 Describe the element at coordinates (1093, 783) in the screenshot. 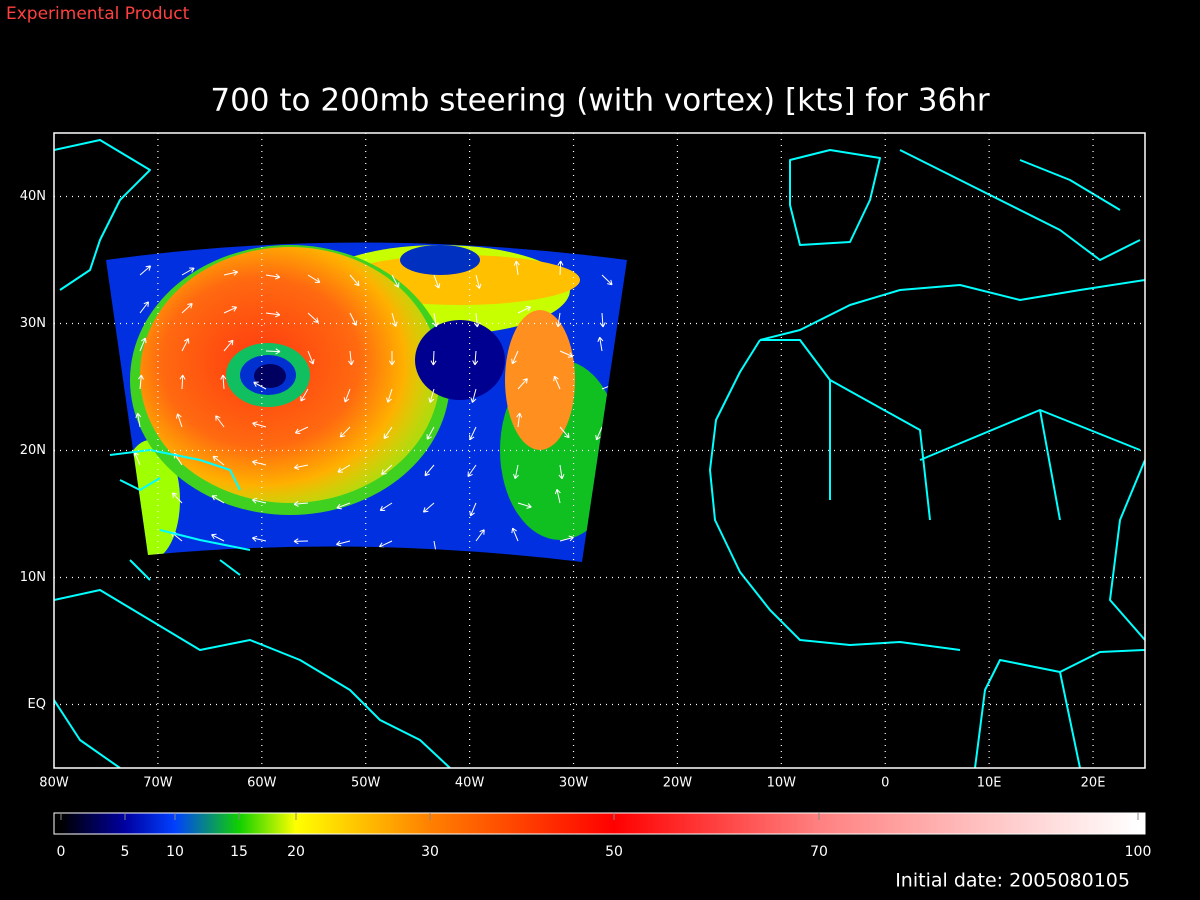

I see `x-tick-label: 20E` at that location.